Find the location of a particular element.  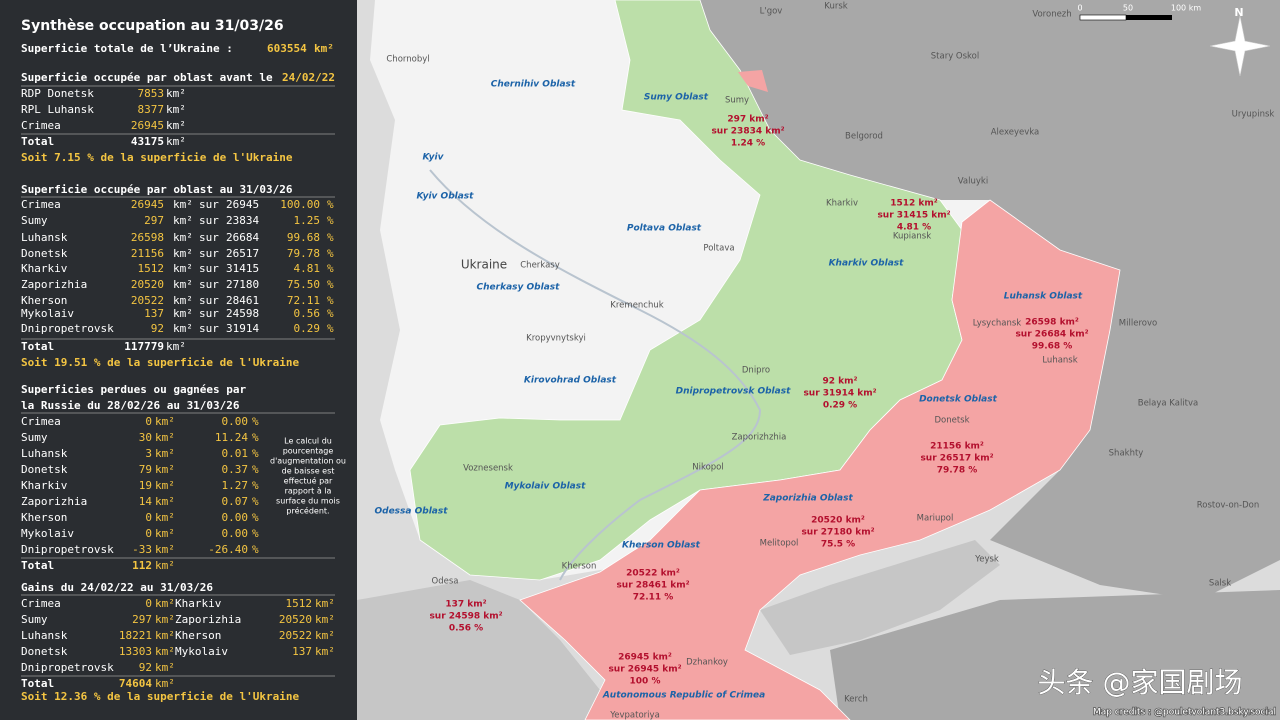

row-name: Sumy is located at coordinates (34, 437).